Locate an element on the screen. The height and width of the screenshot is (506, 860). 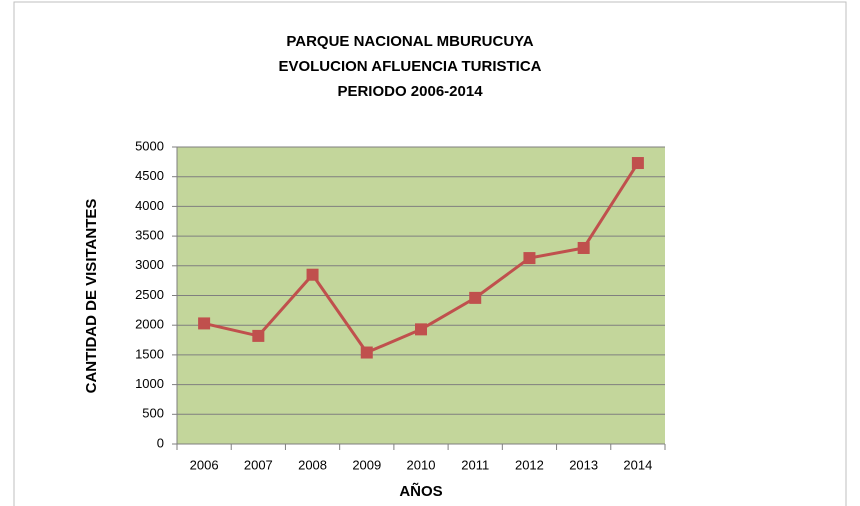
y-tick-label: 1500 is located at coordinates (149, 353).